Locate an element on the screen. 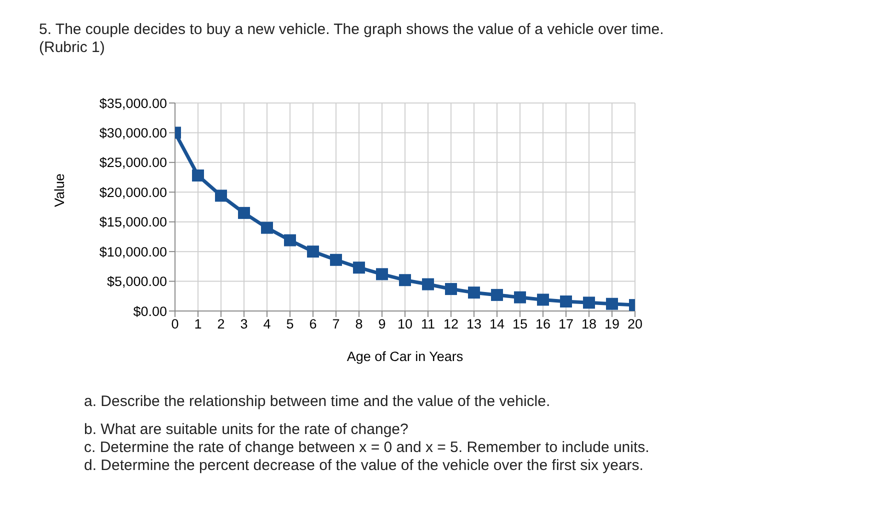 The width and height of the screenshot is (881, 514). y-tick-label: $25,000.00 is located at coordinates (133, 162).